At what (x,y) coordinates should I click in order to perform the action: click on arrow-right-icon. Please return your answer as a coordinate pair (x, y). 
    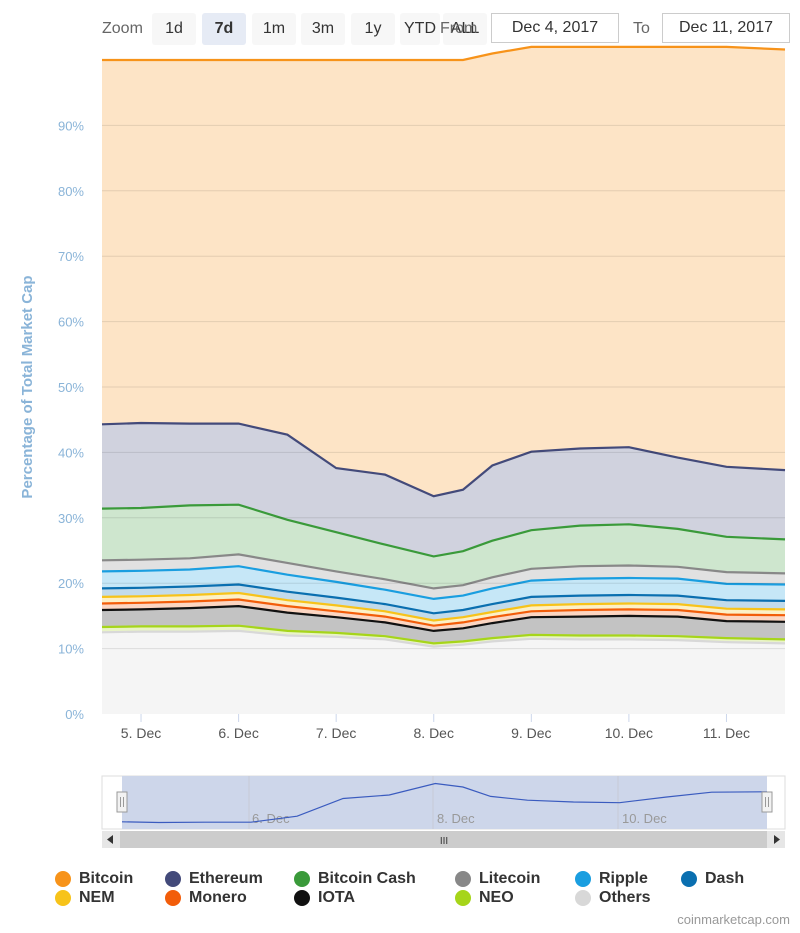
    Looking at the image, I should click on (777, 839).